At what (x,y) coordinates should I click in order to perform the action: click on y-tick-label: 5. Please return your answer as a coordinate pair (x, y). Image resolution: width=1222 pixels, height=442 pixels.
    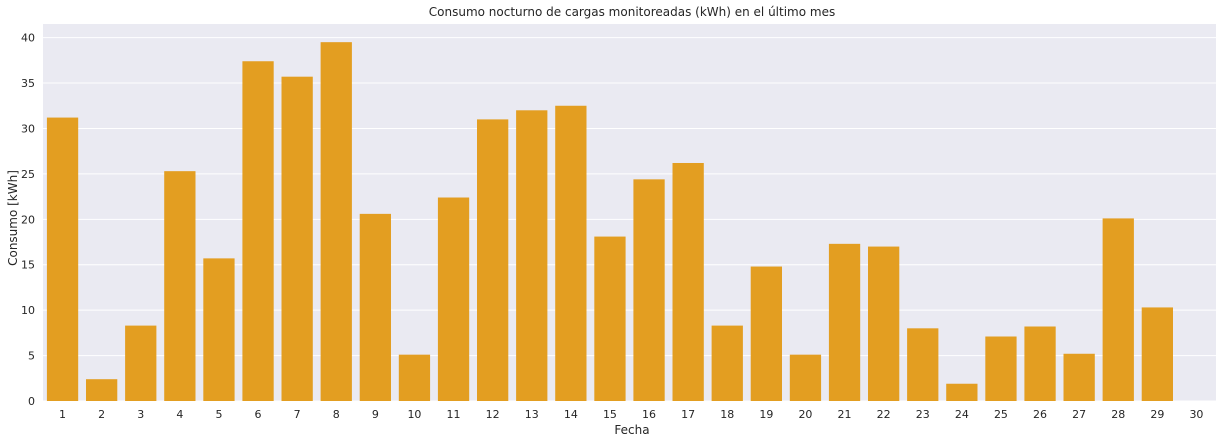
    Looking at the image, I should click on (31, 356).